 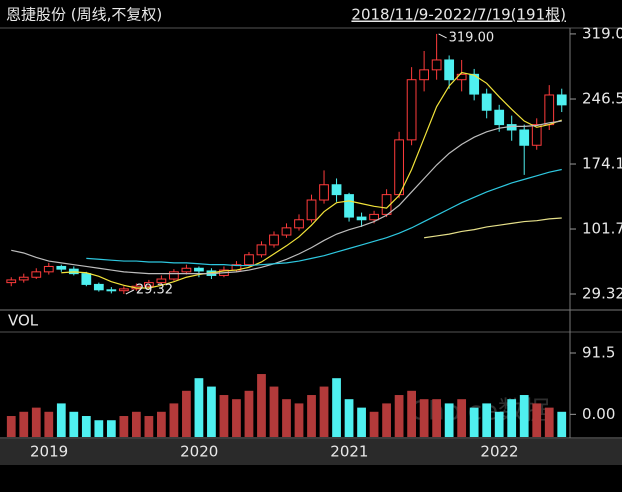 What do you see at coordinates (199, 452) in the screenshot?
I see `x-tick-label: 2020` at bounding box center [199, 452].